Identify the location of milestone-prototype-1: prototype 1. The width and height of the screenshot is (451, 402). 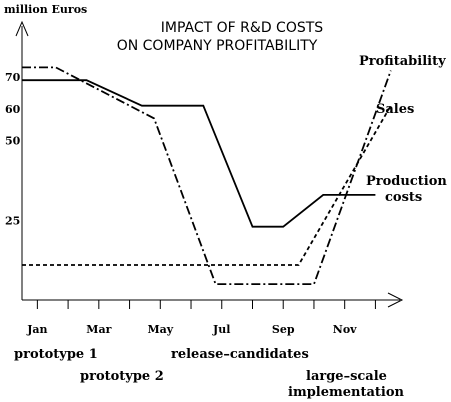
(56, 354).